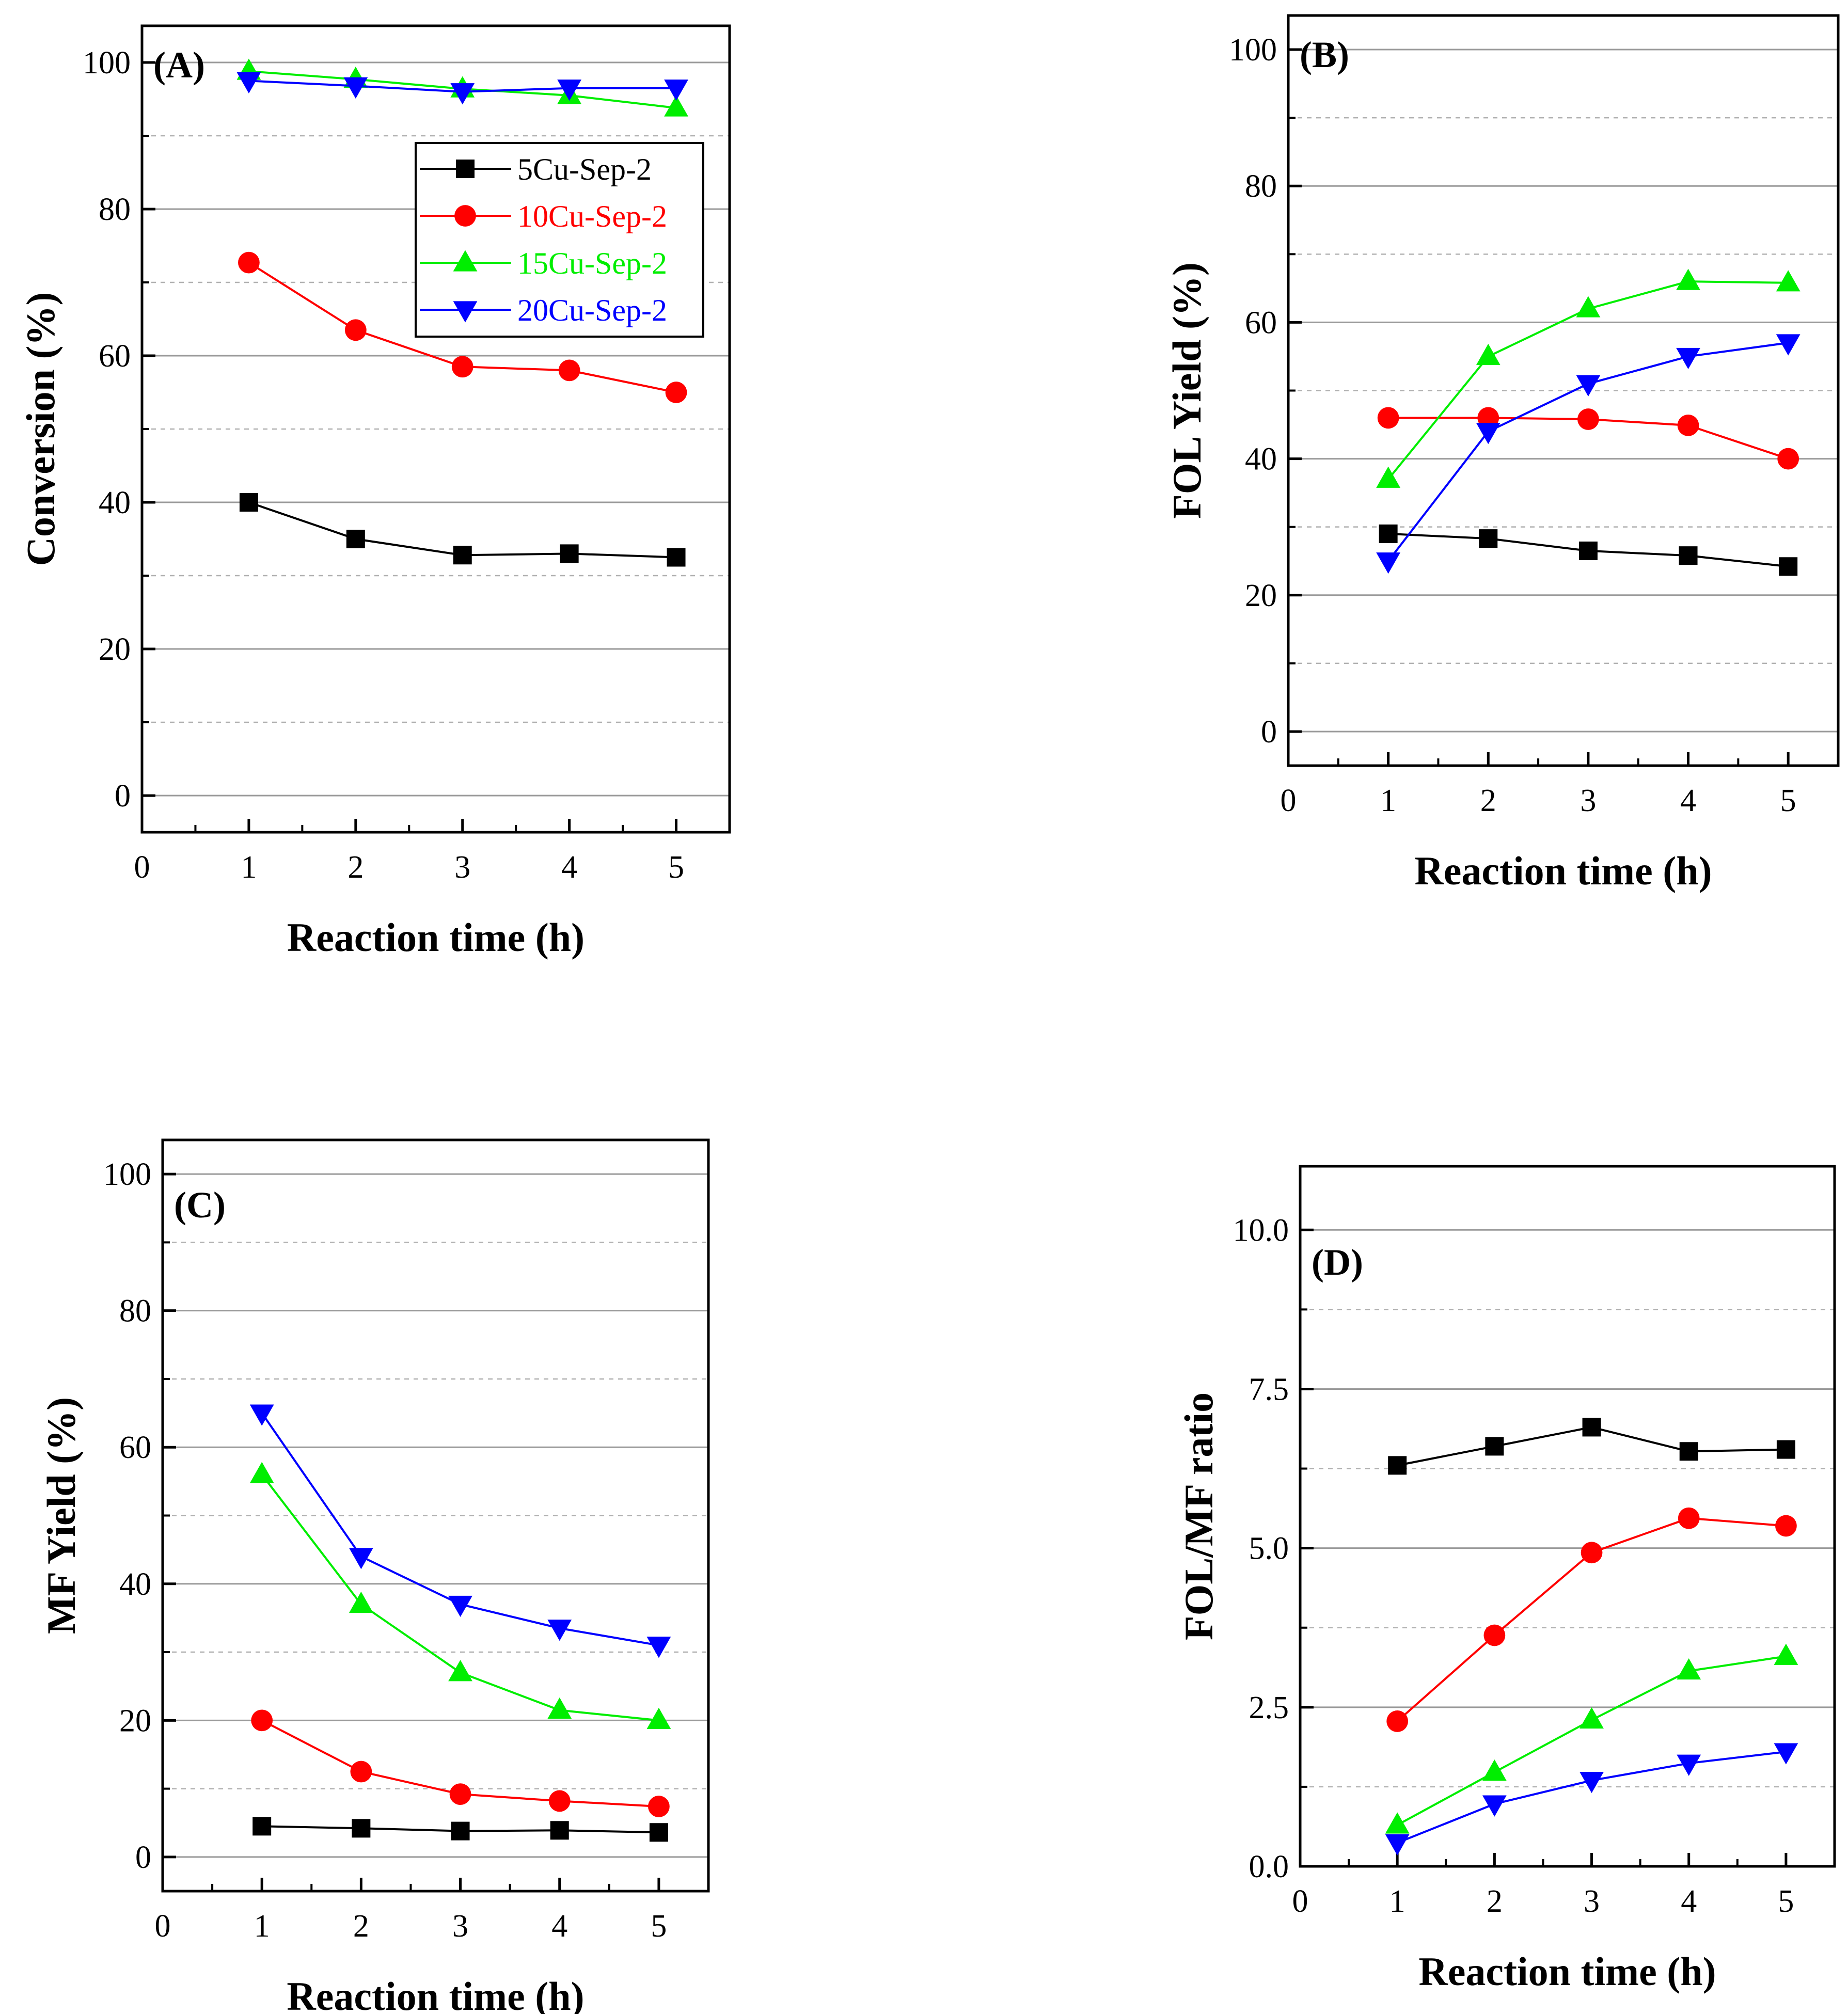 The width and height of the screenshot is (1848, 2014). What do you see at coordinates (200, 1205) in the screenshot?
I see `panel-label: (C)` at bounding box center [200, 1205].